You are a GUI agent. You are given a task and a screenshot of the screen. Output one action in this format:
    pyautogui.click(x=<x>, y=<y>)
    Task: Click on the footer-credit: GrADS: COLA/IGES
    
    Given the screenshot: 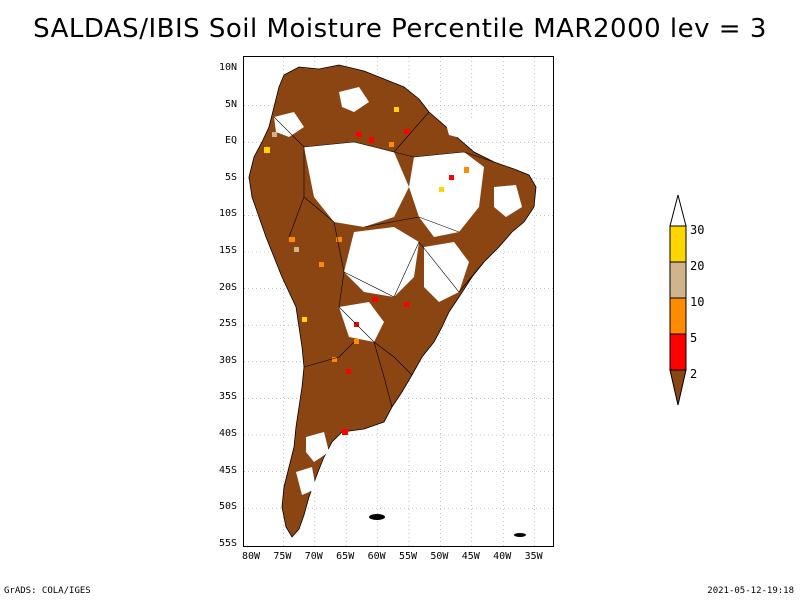 What is the action you would take?
    pyautogui.click(x=47, y=591)
    